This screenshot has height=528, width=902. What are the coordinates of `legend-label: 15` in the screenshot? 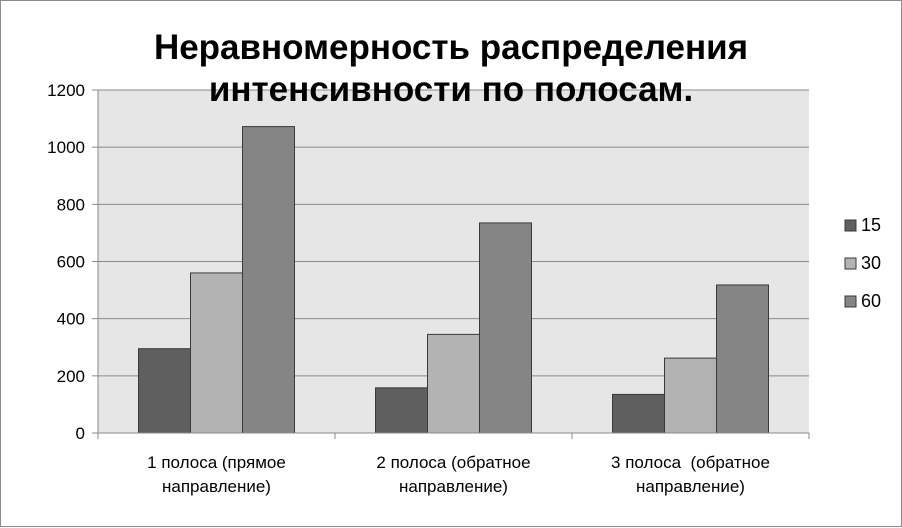 It's located at (871, 225).